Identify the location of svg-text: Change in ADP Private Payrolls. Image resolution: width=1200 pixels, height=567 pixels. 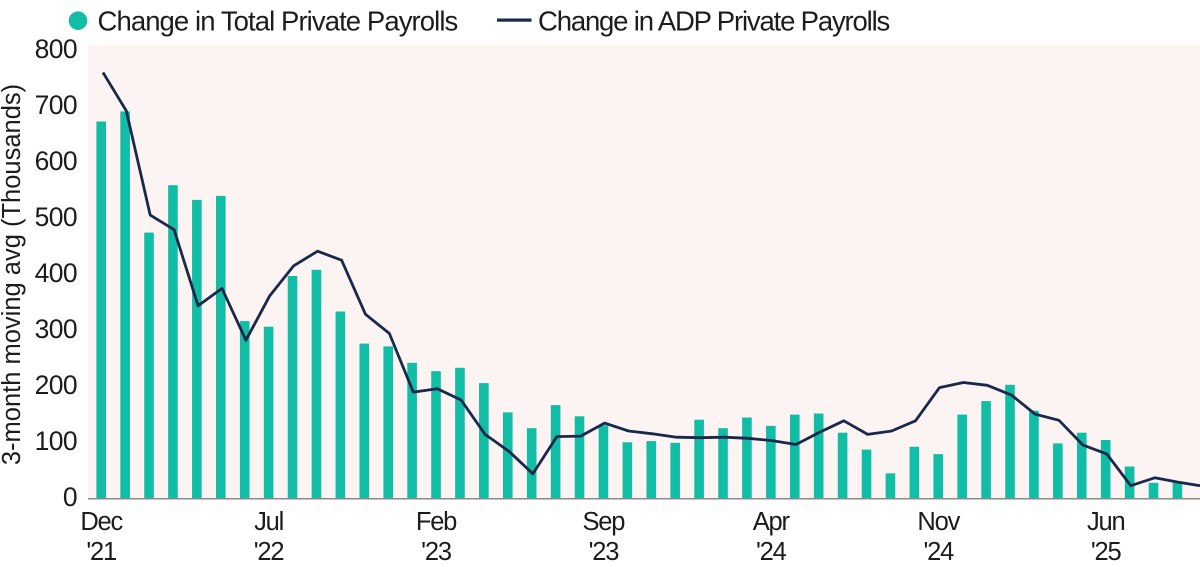
(714, 21).